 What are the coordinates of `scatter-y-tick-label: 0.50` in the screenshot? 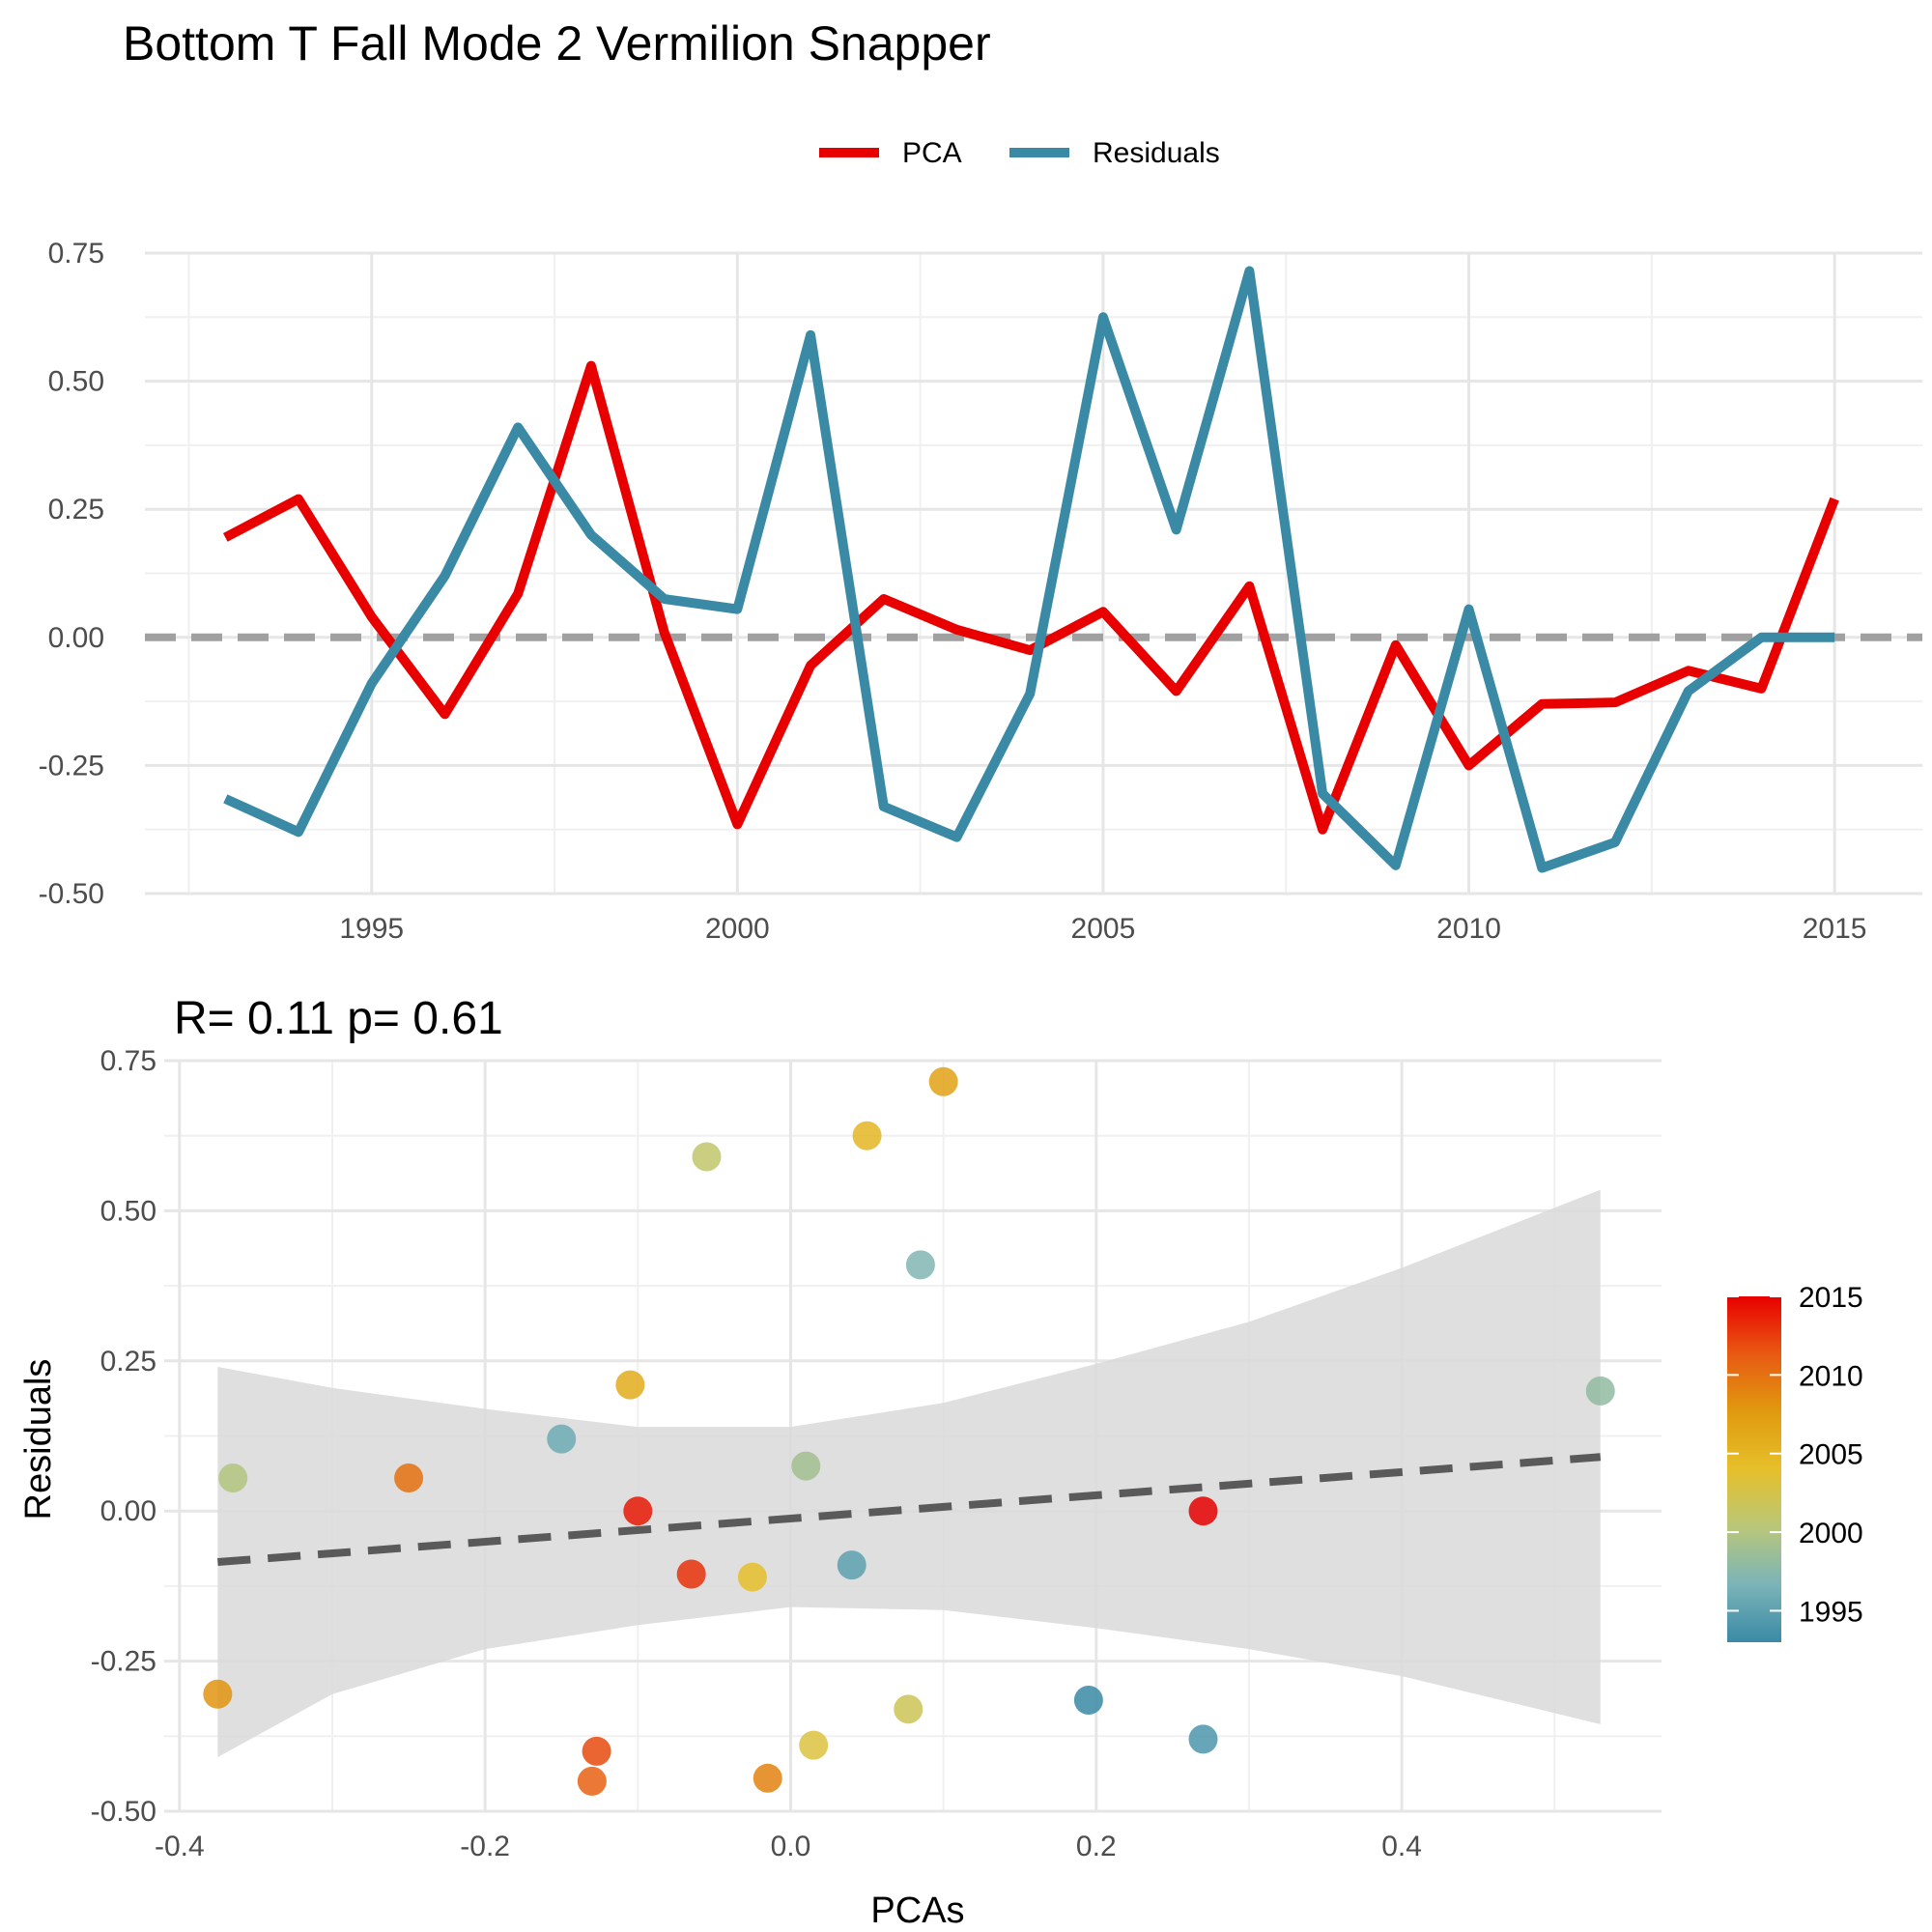 It's located at (128, 1211).